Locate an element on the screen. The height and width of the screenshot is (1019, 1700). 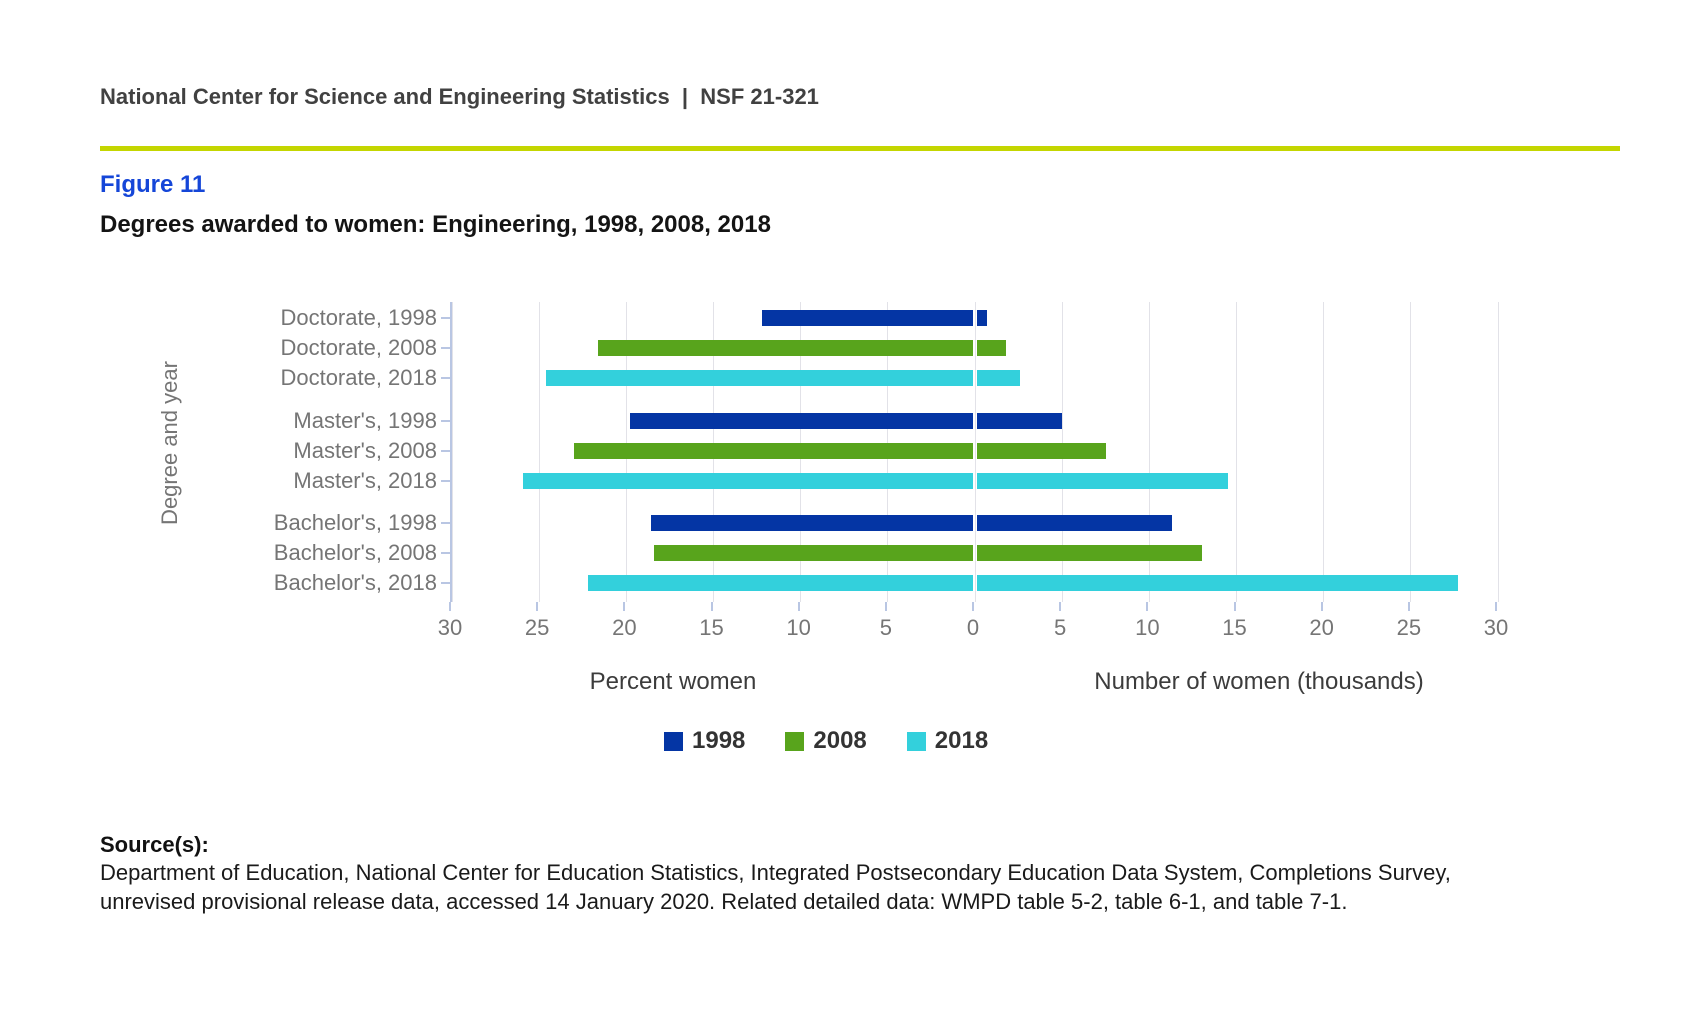
category-label: Master's, 1998 is located at coordinates (365, 420).